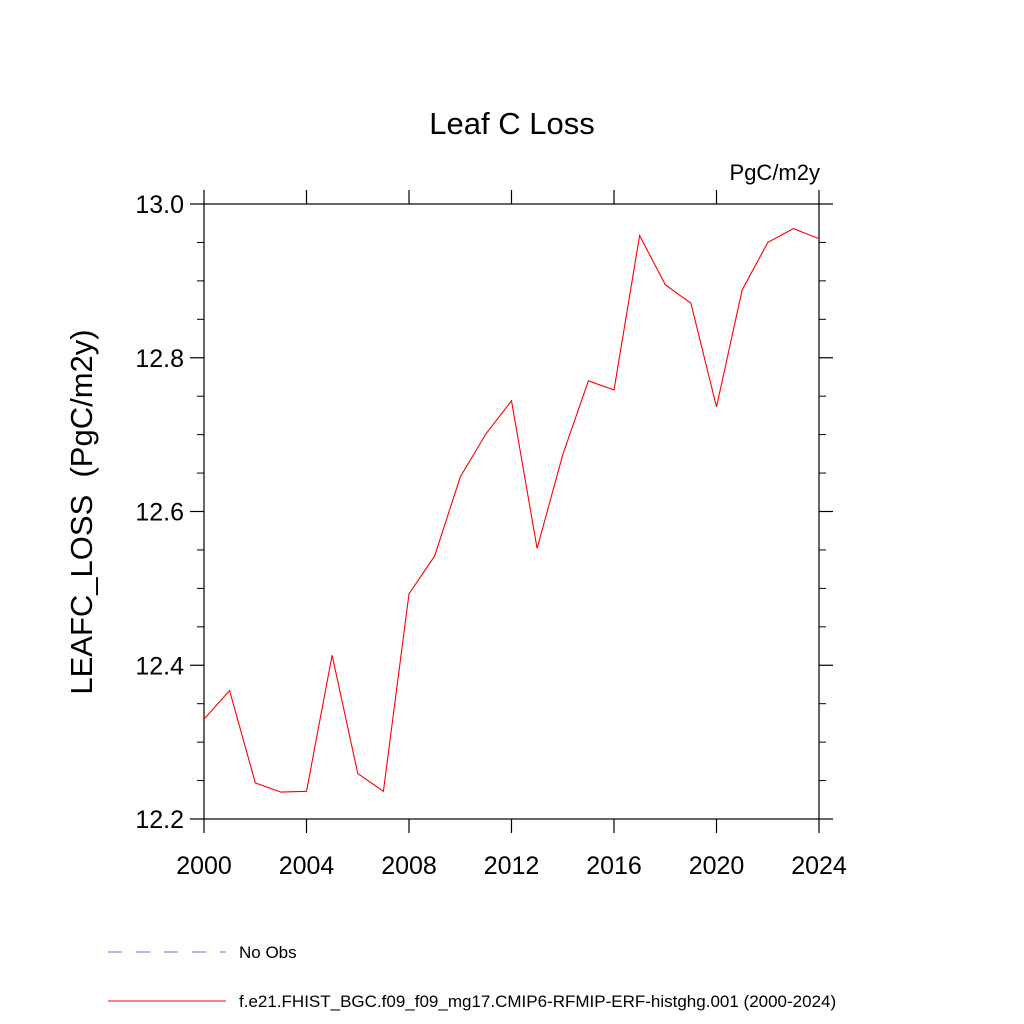  What do you see at coordinates (159, 359) in the screenshot?
I see `y-tick-label: 12.8` at bounding box center [159, 359].